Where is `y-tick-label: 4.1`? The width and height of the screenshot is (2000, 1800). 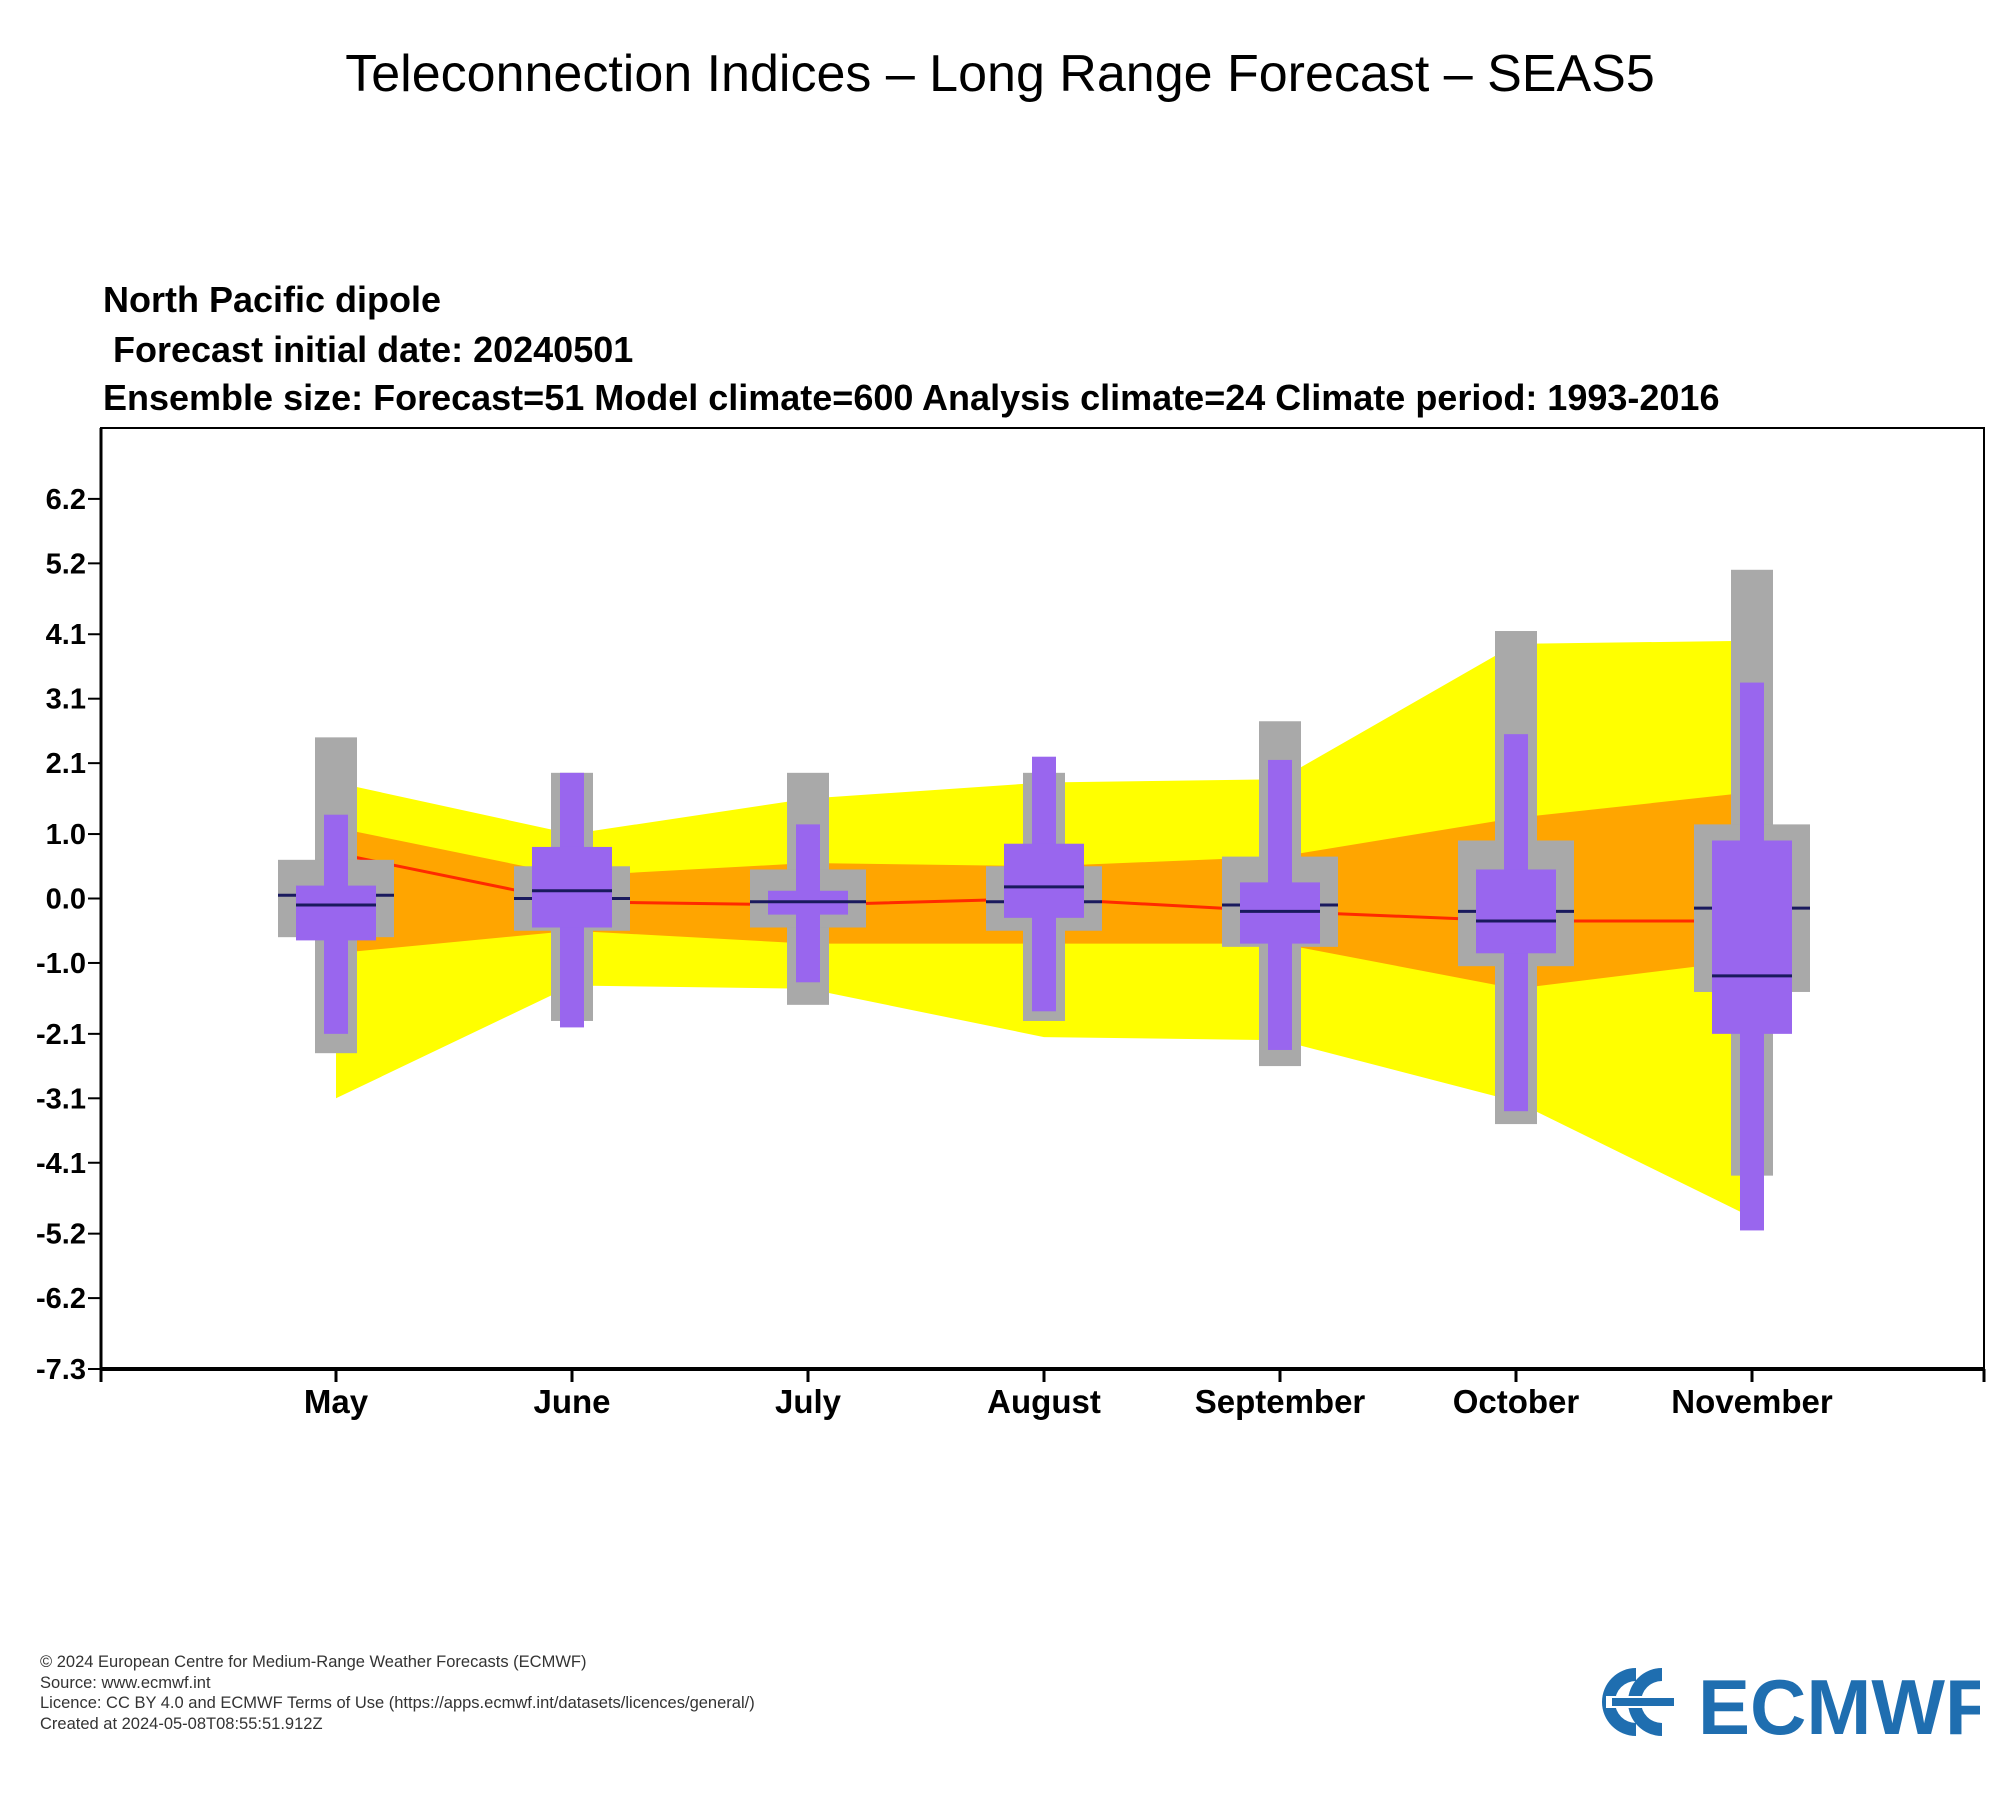 y-tick-label: 4.1 is located at coordinates (66, 635).